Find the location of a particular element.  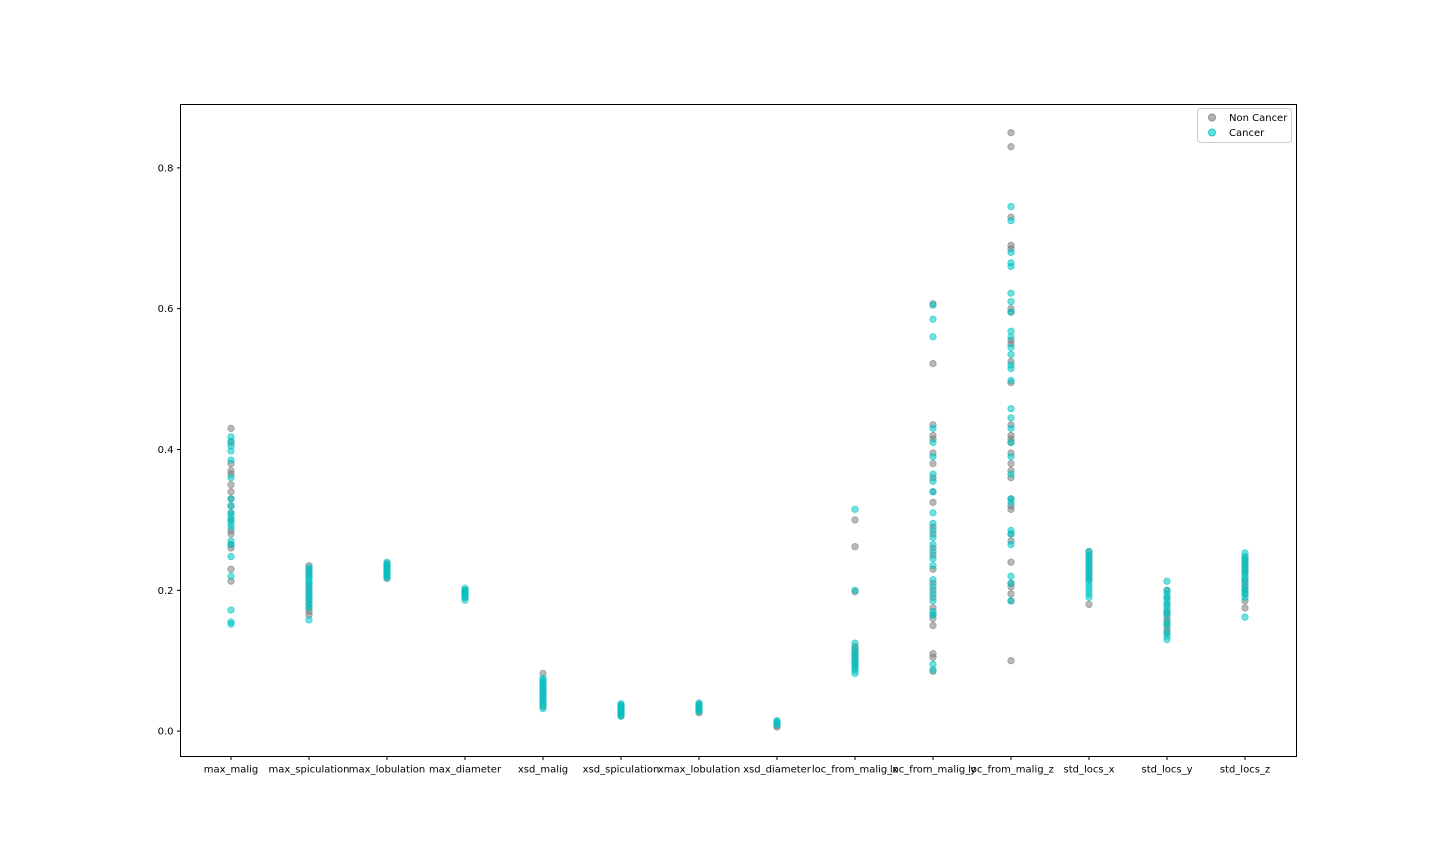

legend-marker-non-cancer is located at coordinates (1212, 117).